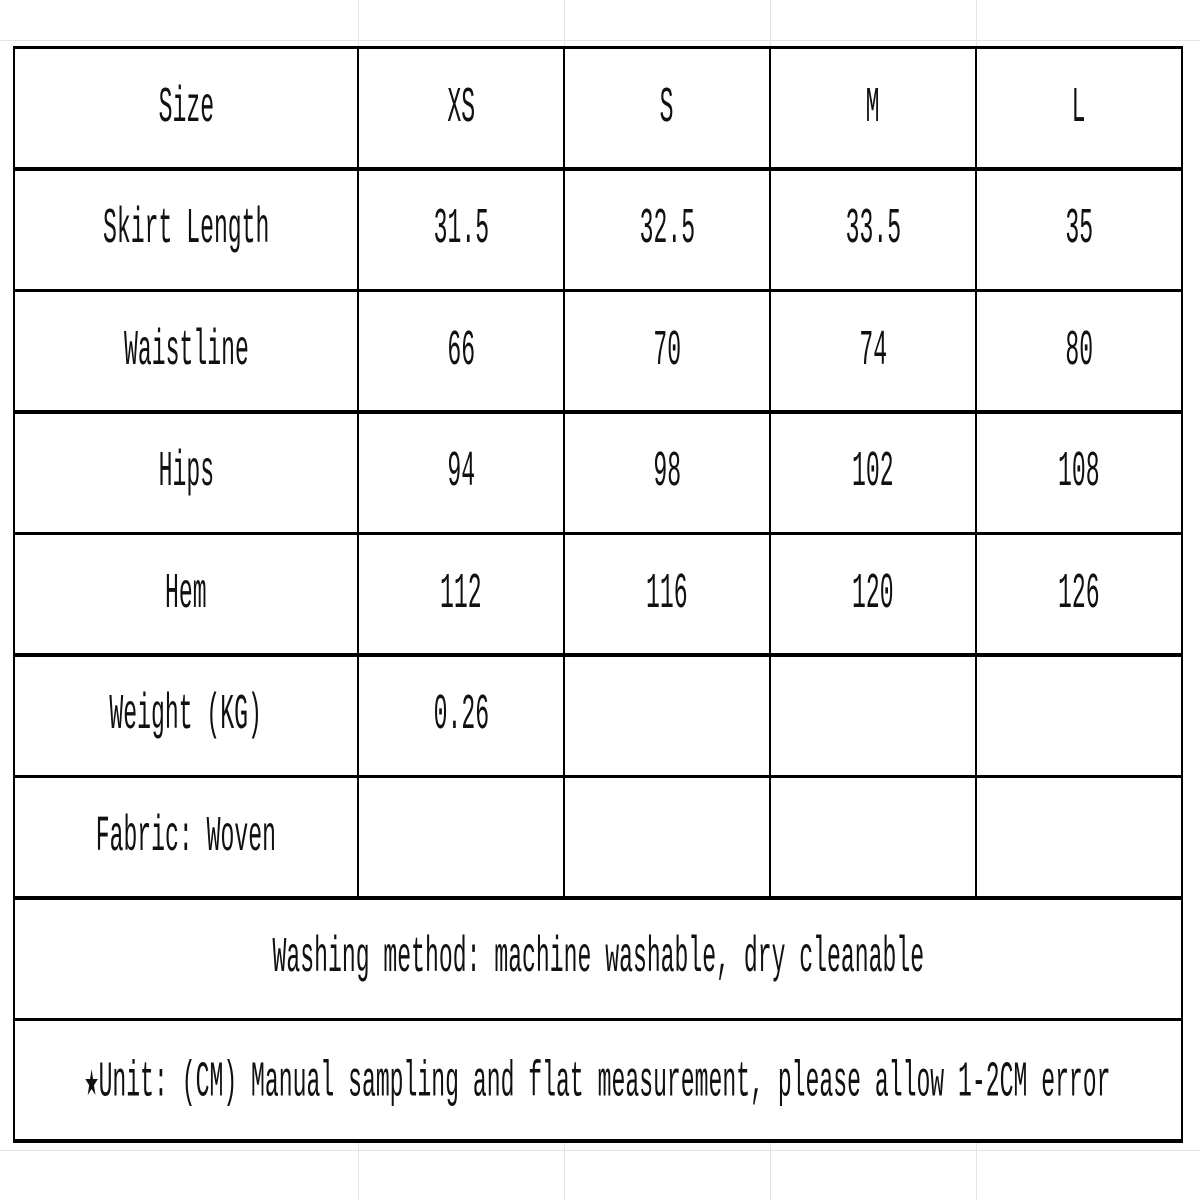 Image resolution: width=1200 pixels, height=1200 pixels. I want to click on table-cell: Weight (KG), so click(186, 716).